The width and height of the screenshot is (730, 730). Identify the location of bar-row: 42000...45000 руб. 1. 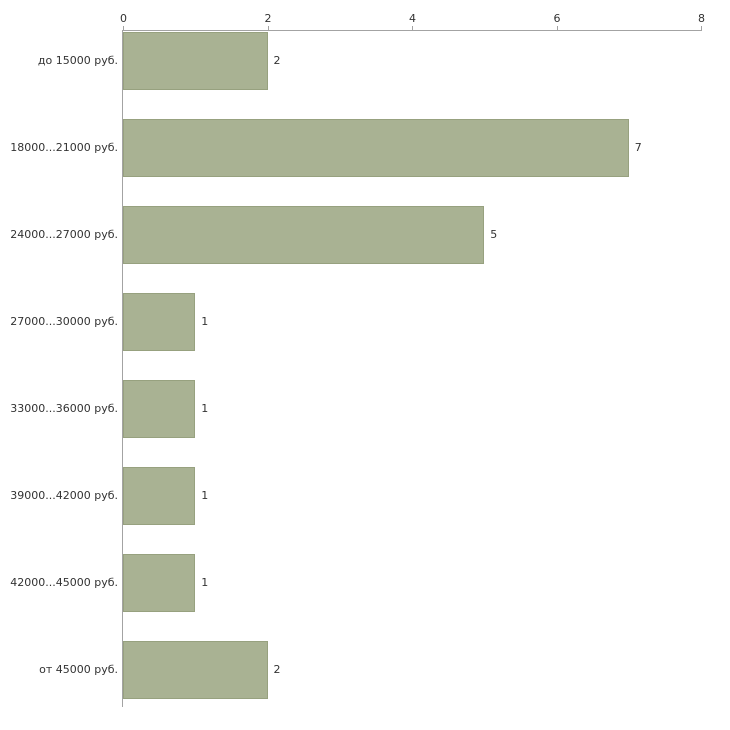
(355, 582).